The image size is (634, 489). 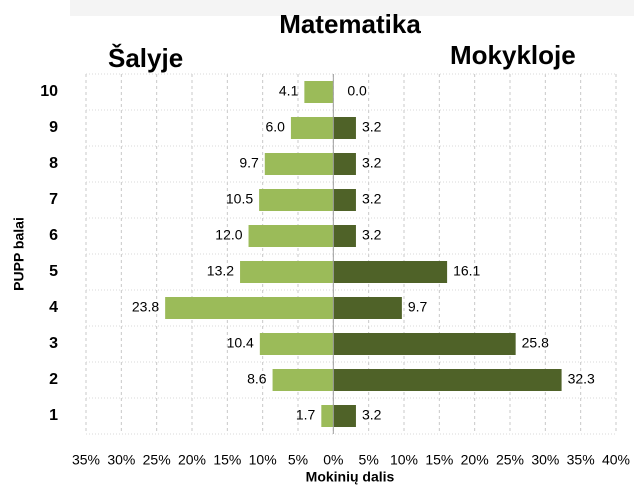 I want to click on value-label: 8.6, so click(x=257, y=379).